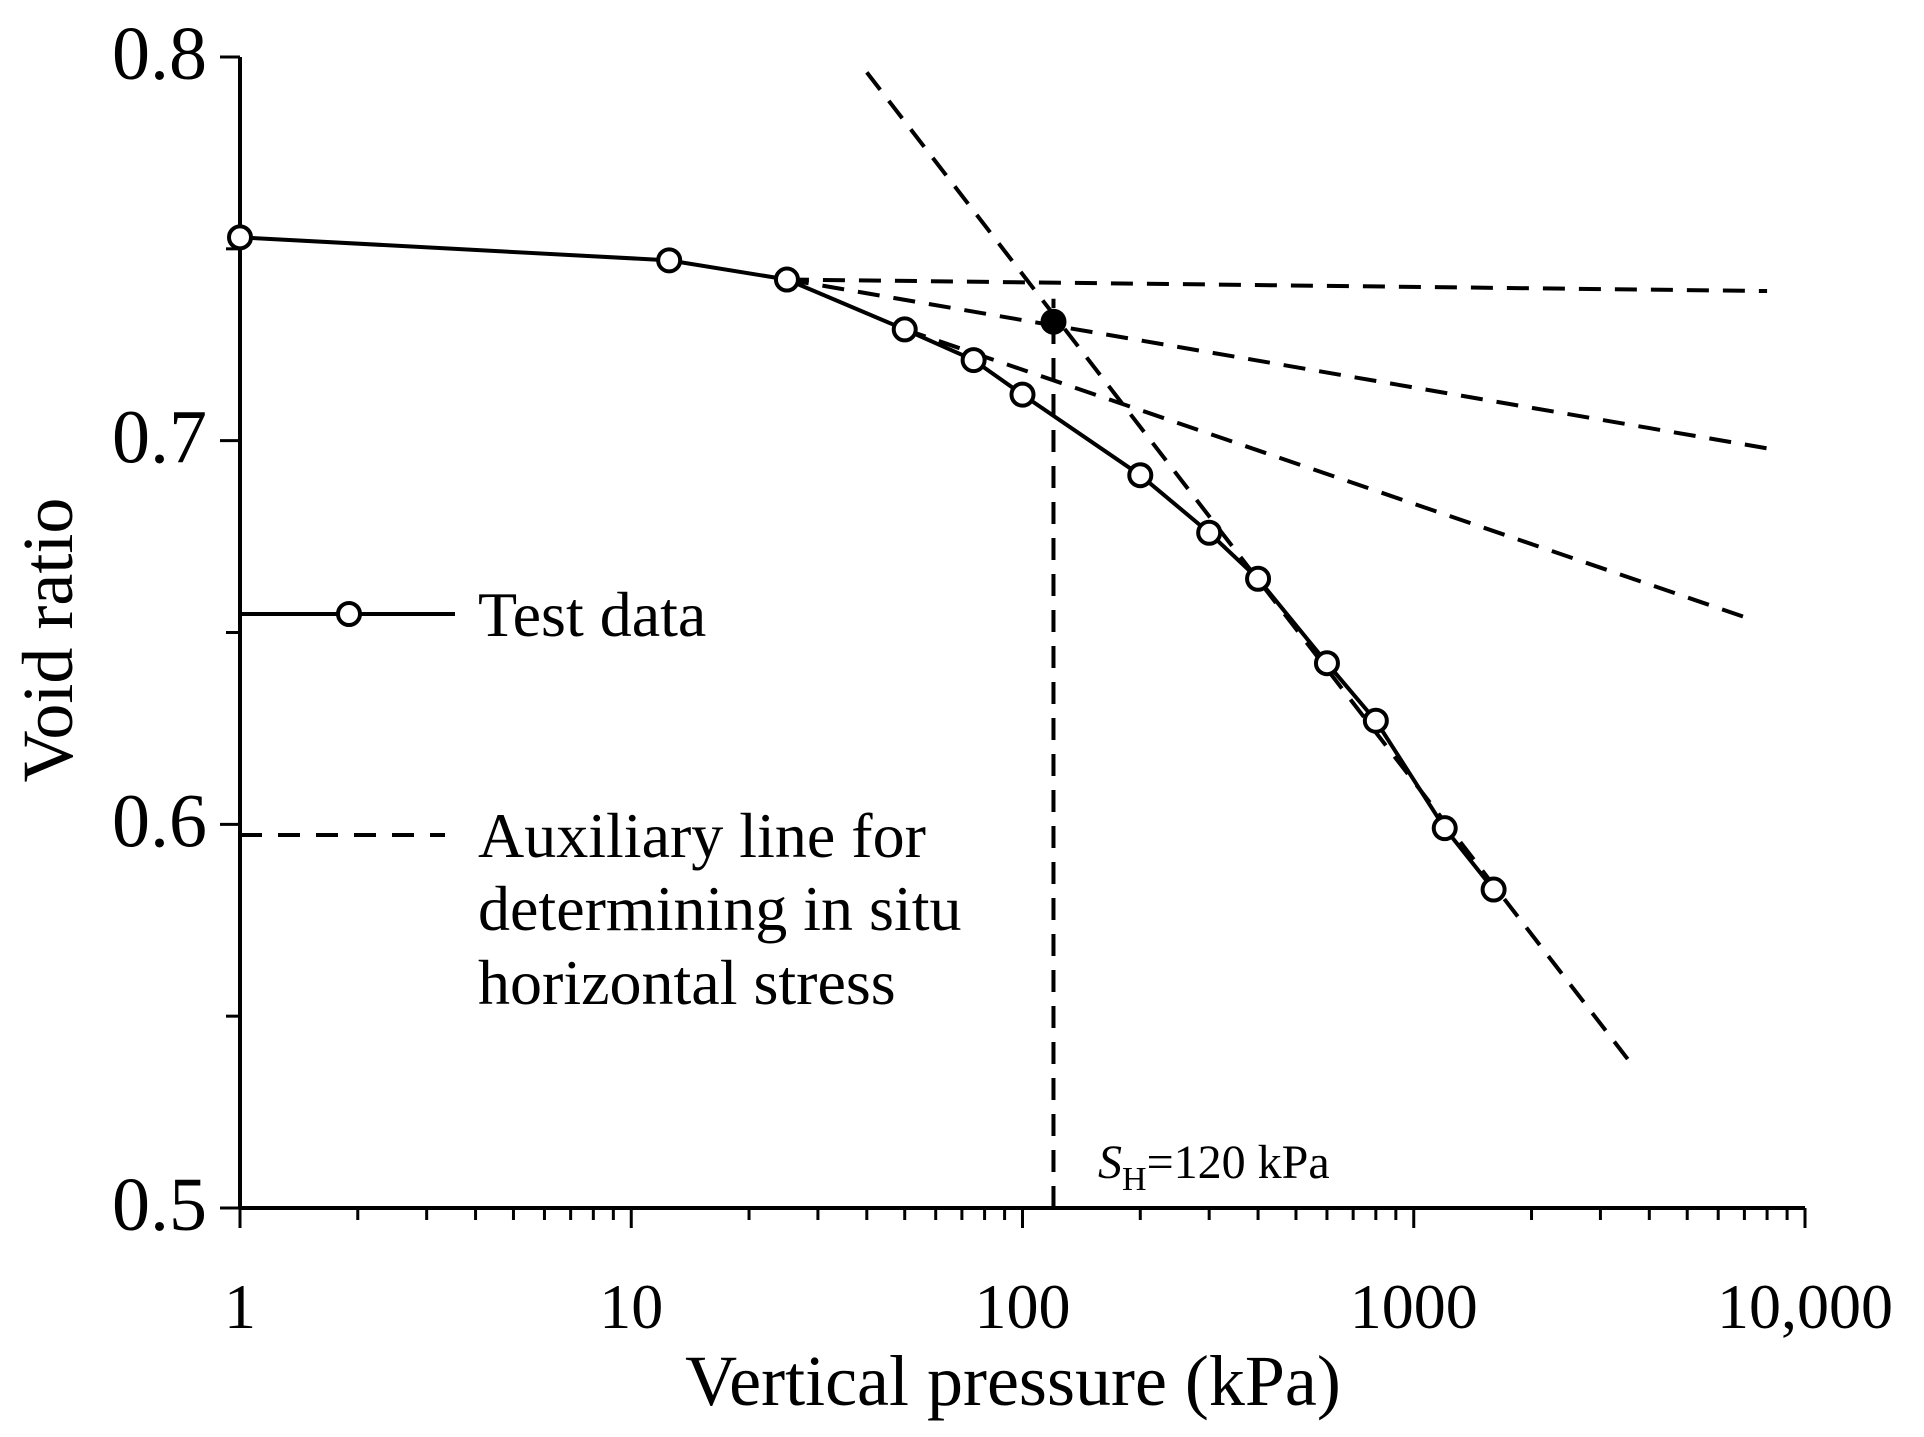  Describe the element at coordinates (592, 614) in the screenshot. I see `legend-test-data-label: Test data` at that location.